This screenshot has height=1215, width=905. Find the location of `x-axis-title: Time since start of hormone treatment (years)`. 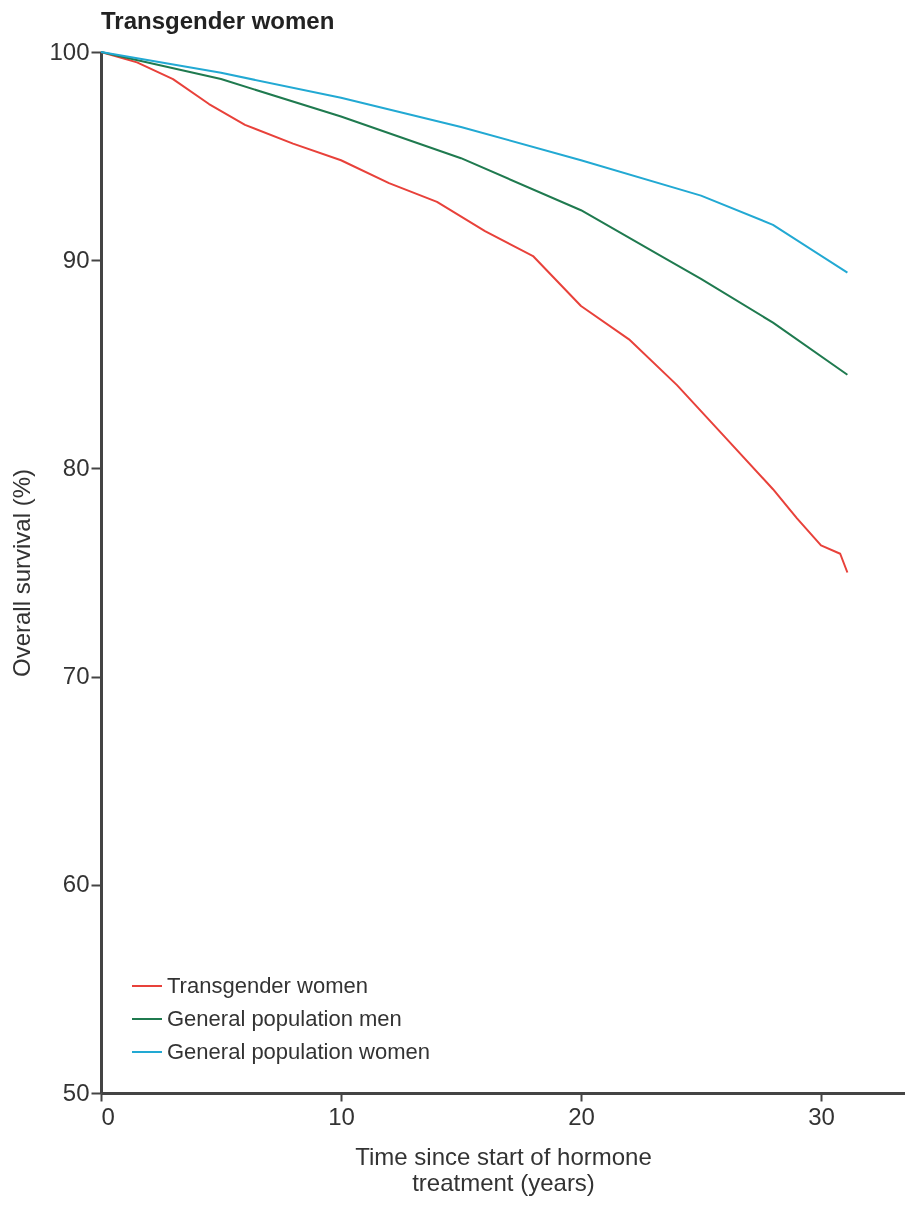

x-axis-title: Time since start of hormone treatment (years) is located at coordinates (503, 1169).